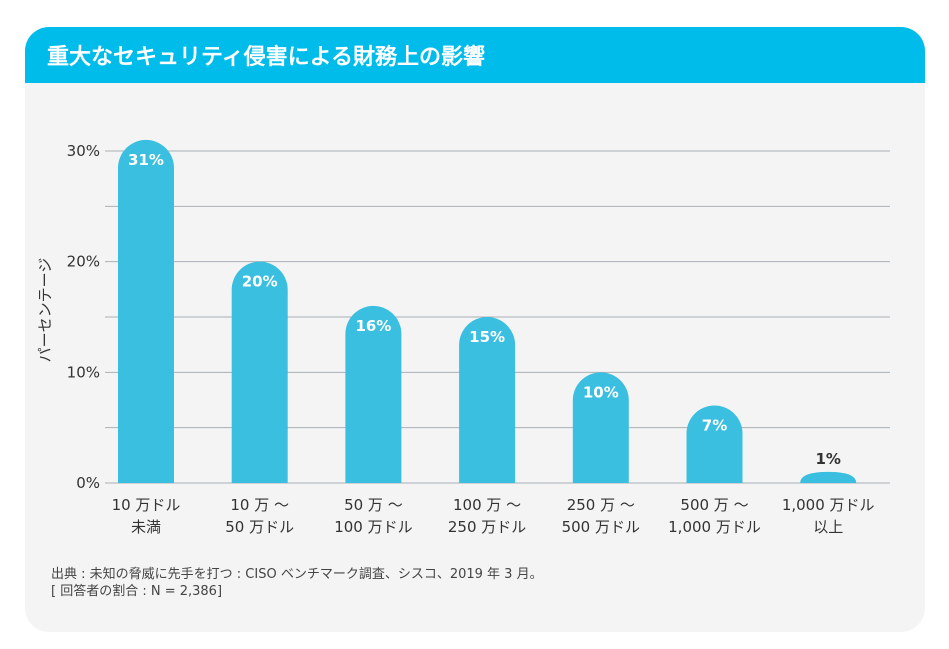 The image size is (949, 649). I want to click on x-tick-label: 10 万ドル, so click(146, 505).